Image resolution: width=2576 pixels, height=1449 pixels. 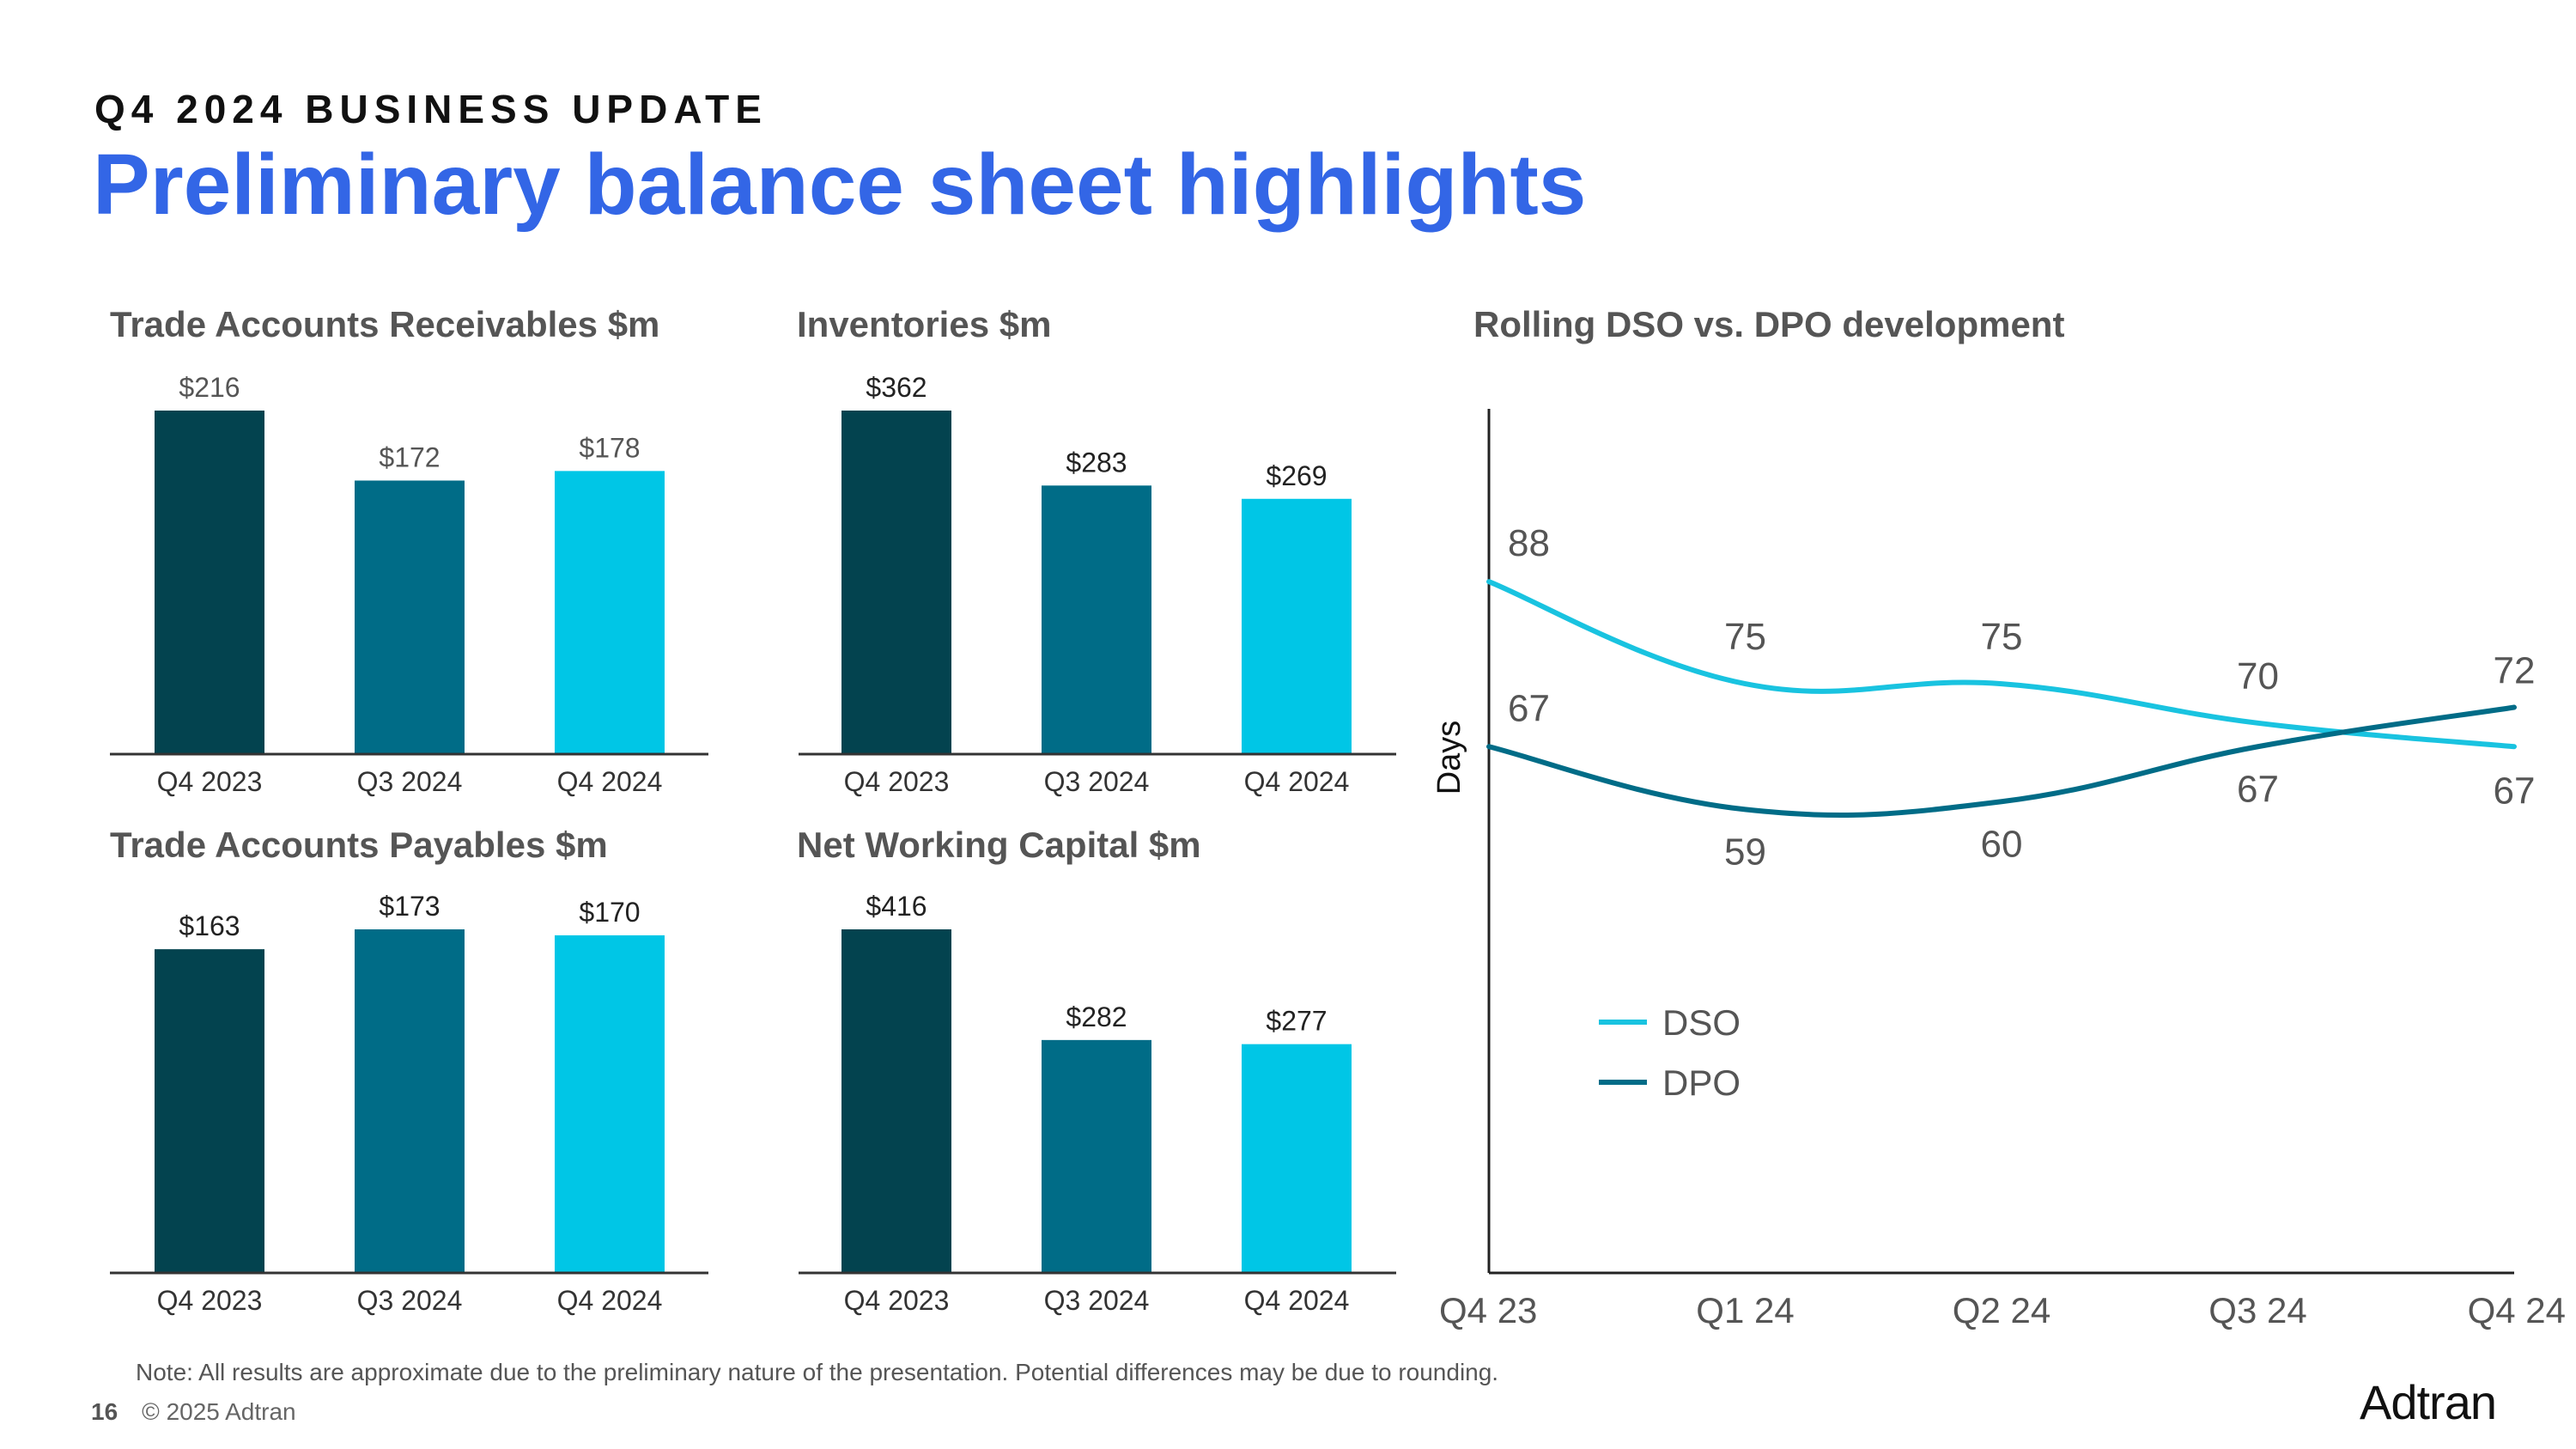 I want to click on dso-dpo-x-tick-3: Q3 24, so click(x=2257, y=1310).